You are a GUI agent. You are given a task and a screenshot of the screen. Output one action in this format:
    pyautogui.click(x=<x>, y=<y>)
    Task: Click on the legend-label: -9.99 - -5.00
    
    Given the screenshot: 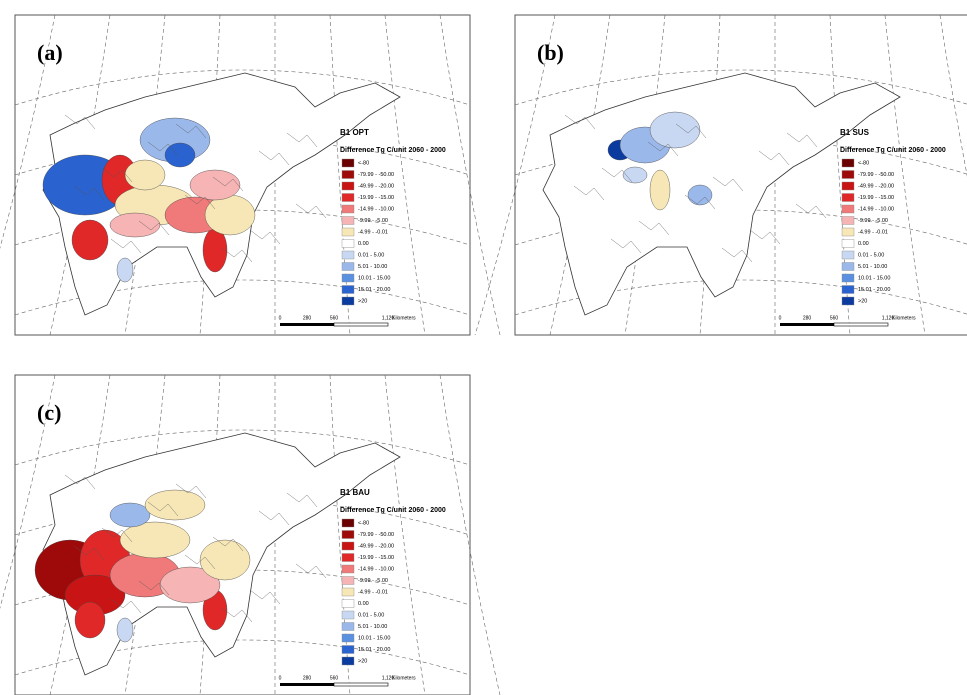 What is the action you would take?
    pyautogui.click(x=373, y=581)
    